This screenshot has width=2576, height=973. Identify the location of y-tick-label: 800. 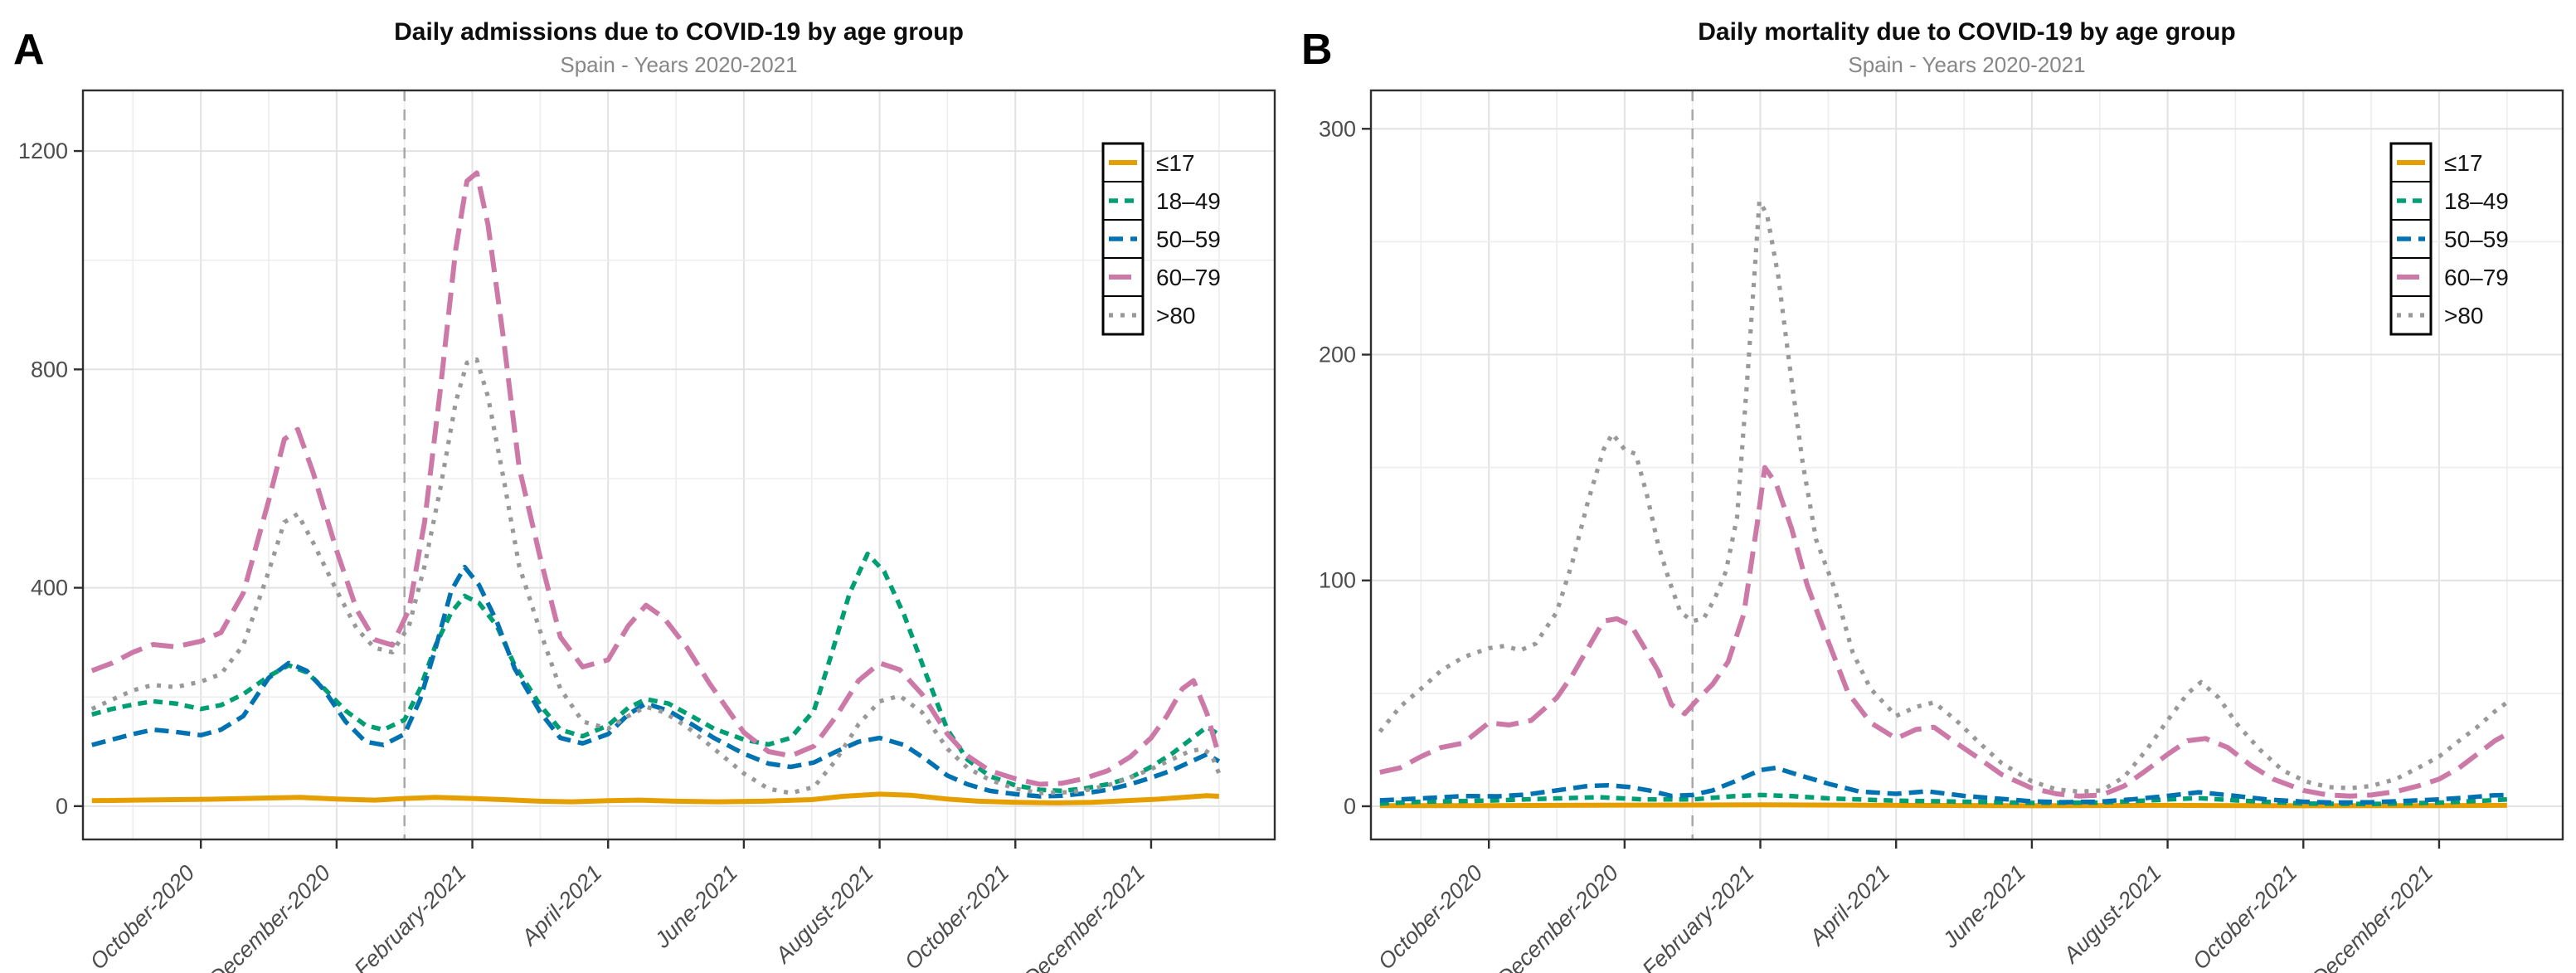
(49, 369).